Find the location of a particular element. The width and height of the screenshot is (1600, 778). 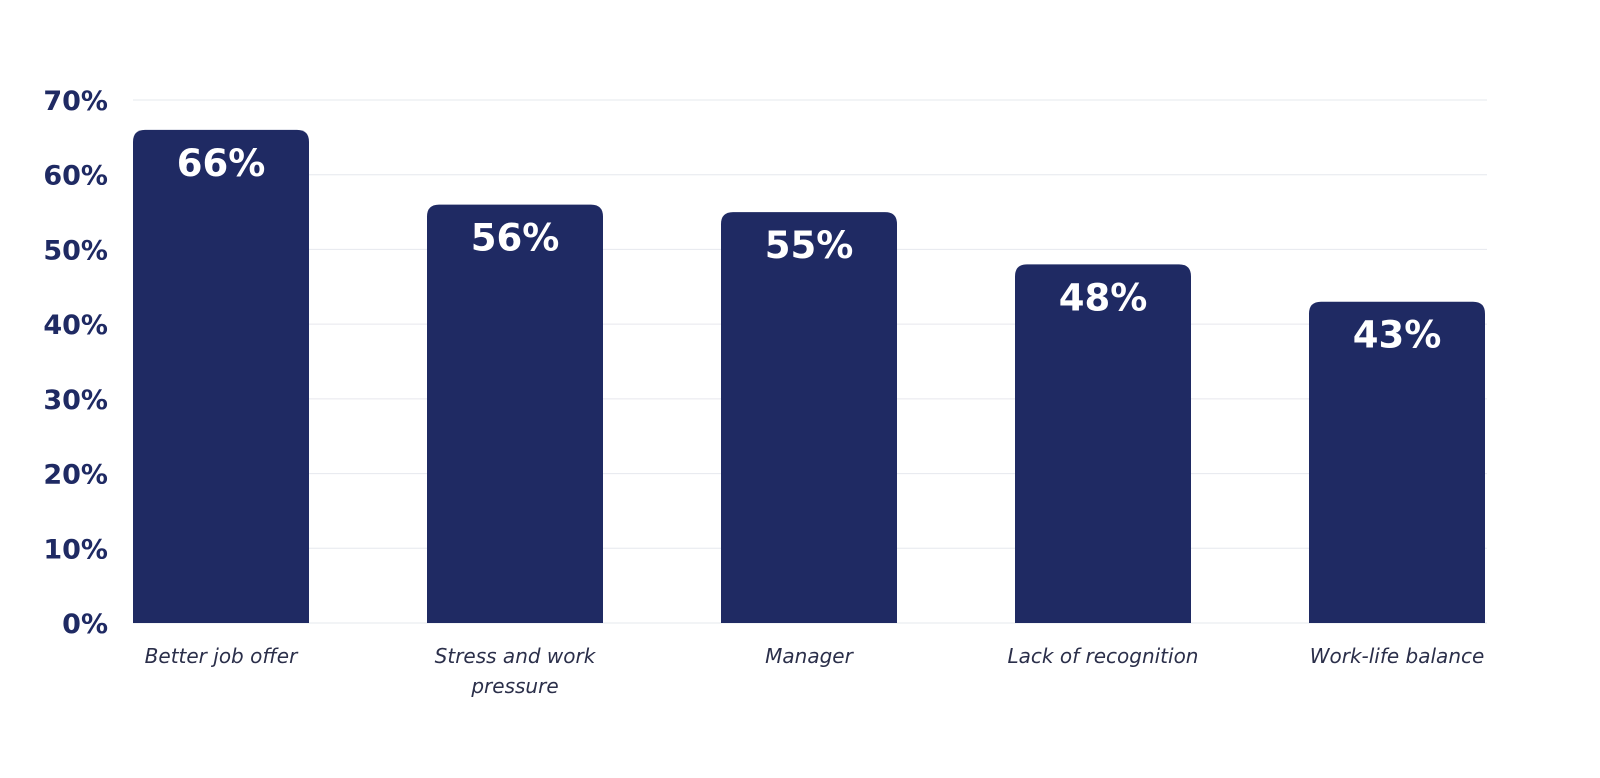

category-label-line: Manager is located at coordinates (809, 656).